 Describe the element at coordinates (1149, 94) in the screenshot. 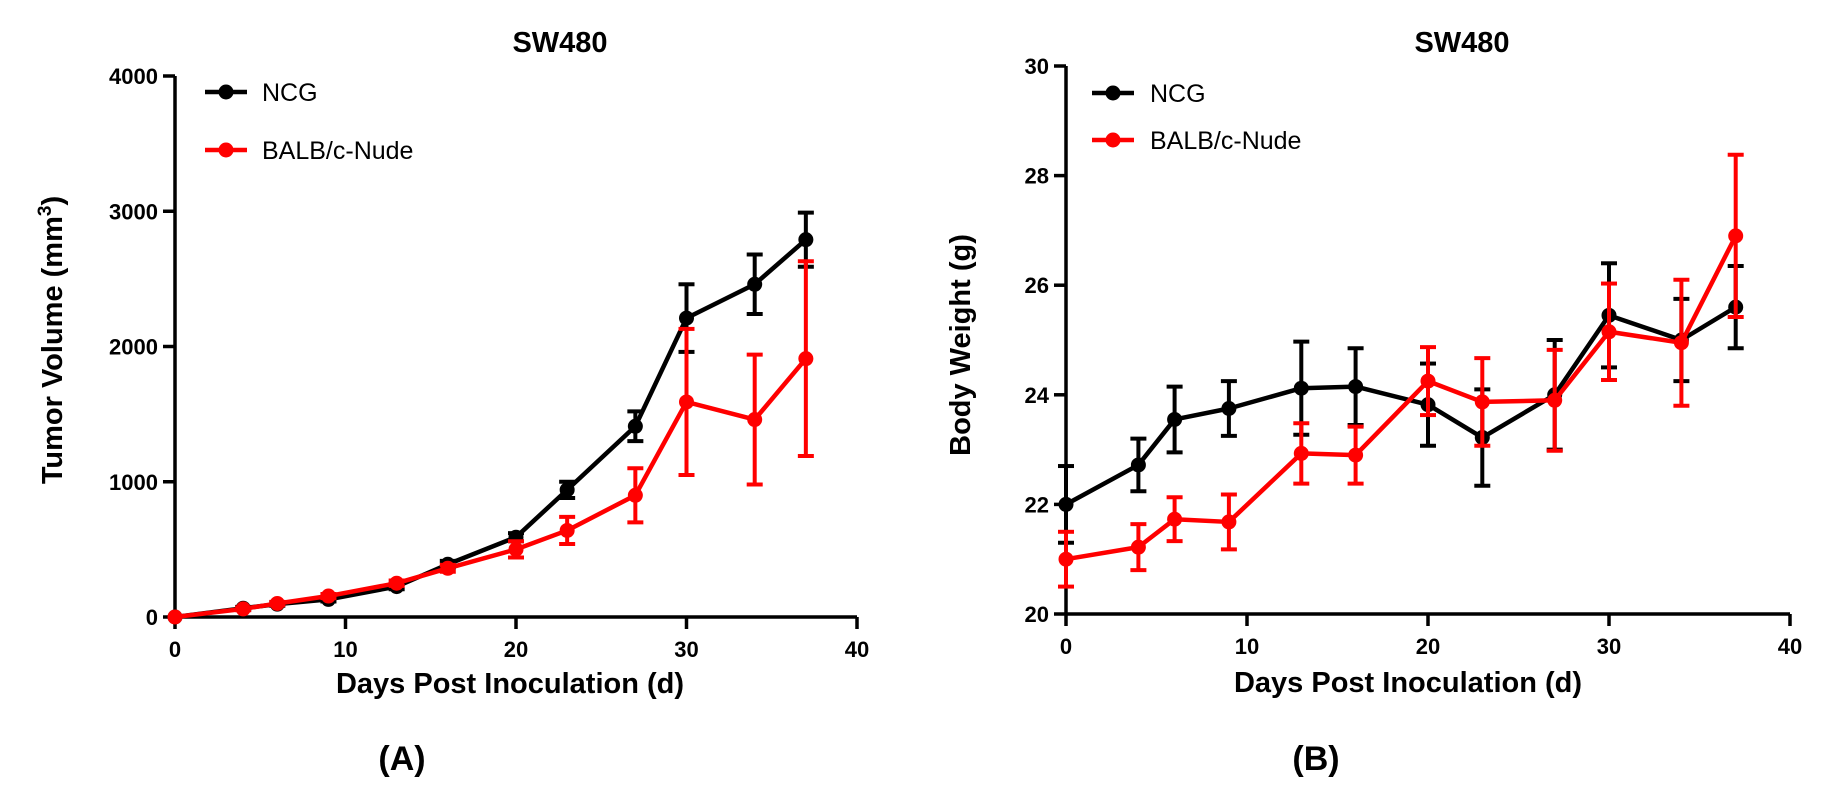

I see `panel-b-legend-item-ncg: NCG` at that location.